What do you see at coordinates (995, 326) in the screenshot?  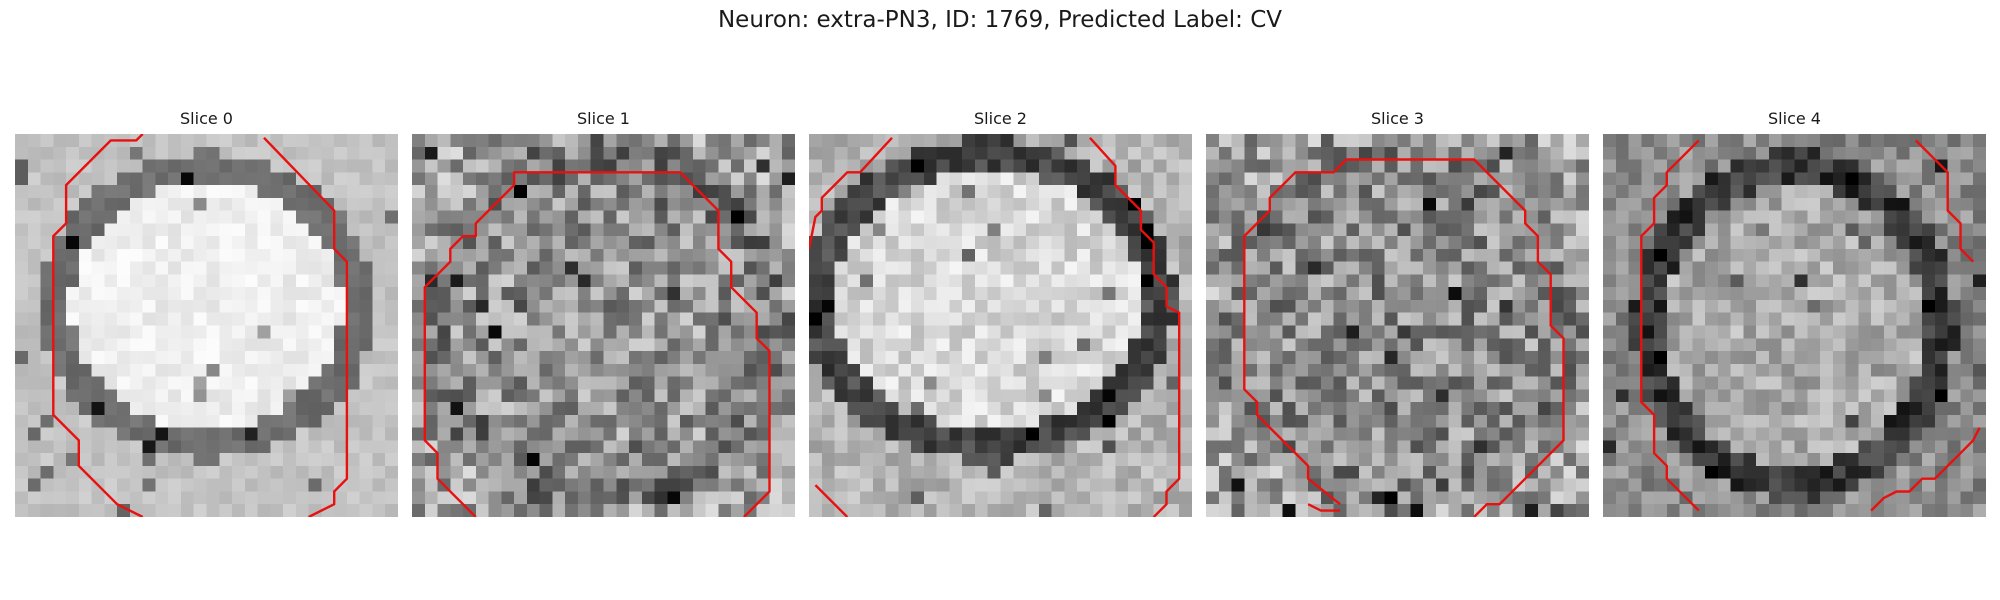 I see `slice-2-contour` at bounding box center [995, 326].